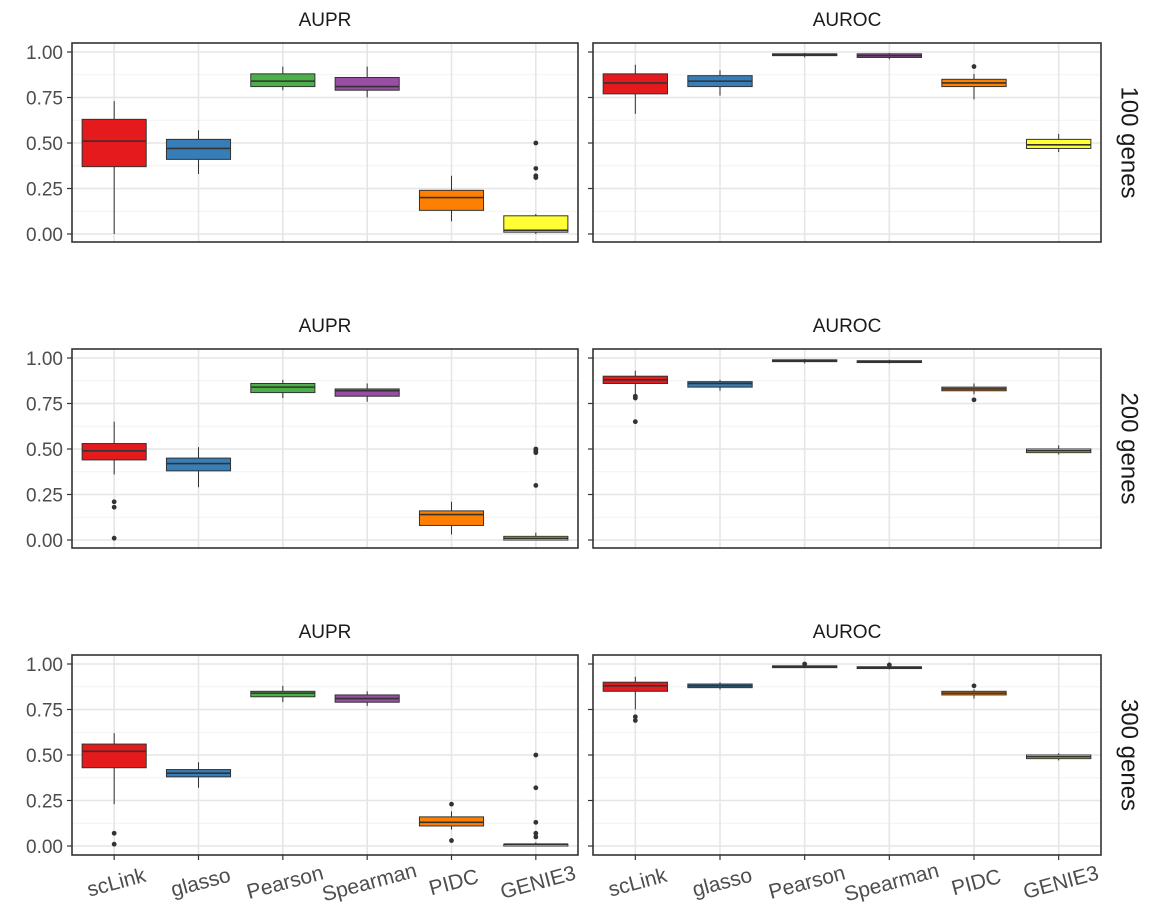 Image resolution: width=1154 pixels, height=904 pixels. What do you see at coordinates (1129, 755) in the screenshot?
I see `facet-row-label: 300 genes` at bounding box center [1129, 755].